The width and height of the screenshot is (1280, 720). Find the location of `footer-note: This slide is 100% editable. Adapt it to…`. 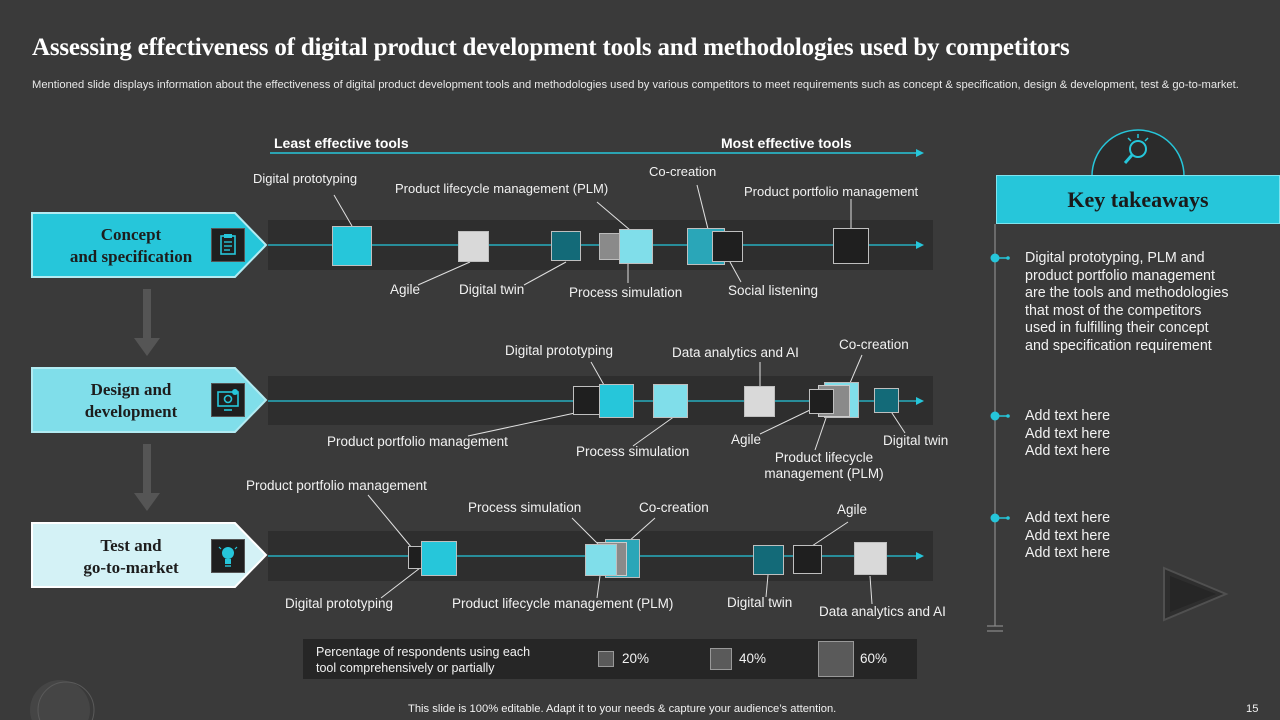

footer-note: This slide is 100% editable. Adapt it to… is located at coordinates (622, 709).